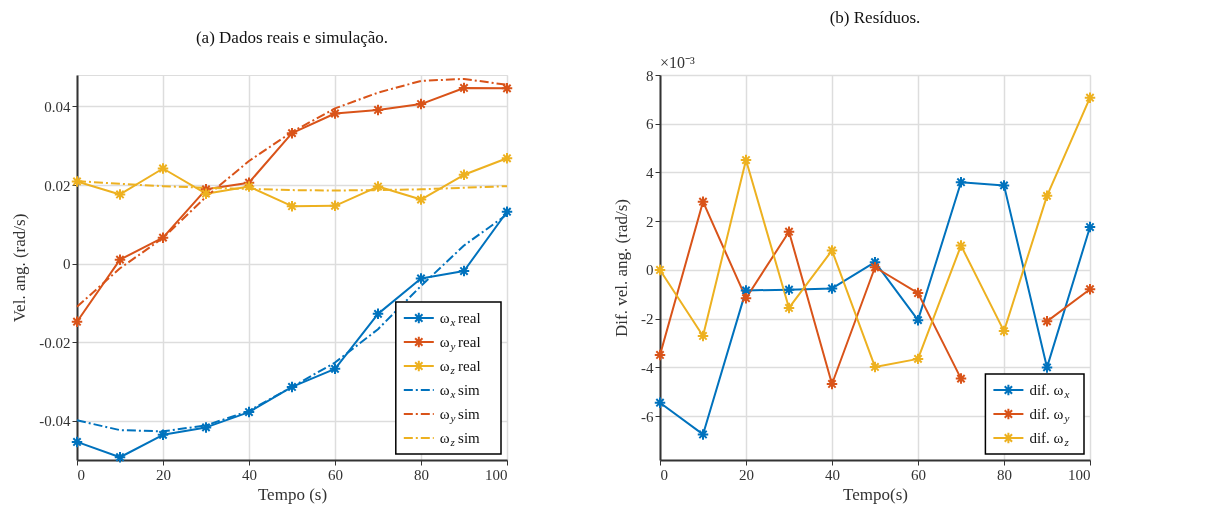  Describe the element at coordinates (20, 268) in the screenshot. I see `y-axis-title: Vel. ang. (rad/s)` at that location.